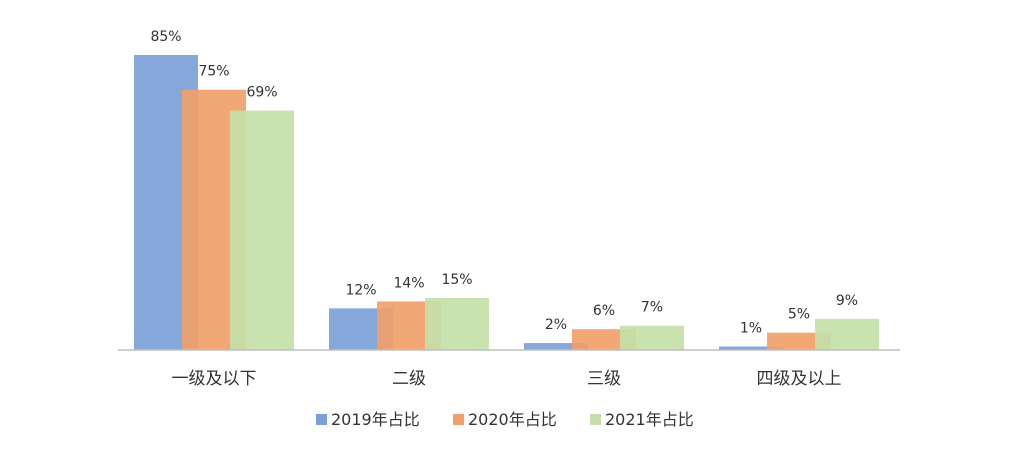 The image size is (1024, 456). Describe the element at coordinates (375, 419) in the screenshot. I see `legend-label: 2019年占比` at that location.